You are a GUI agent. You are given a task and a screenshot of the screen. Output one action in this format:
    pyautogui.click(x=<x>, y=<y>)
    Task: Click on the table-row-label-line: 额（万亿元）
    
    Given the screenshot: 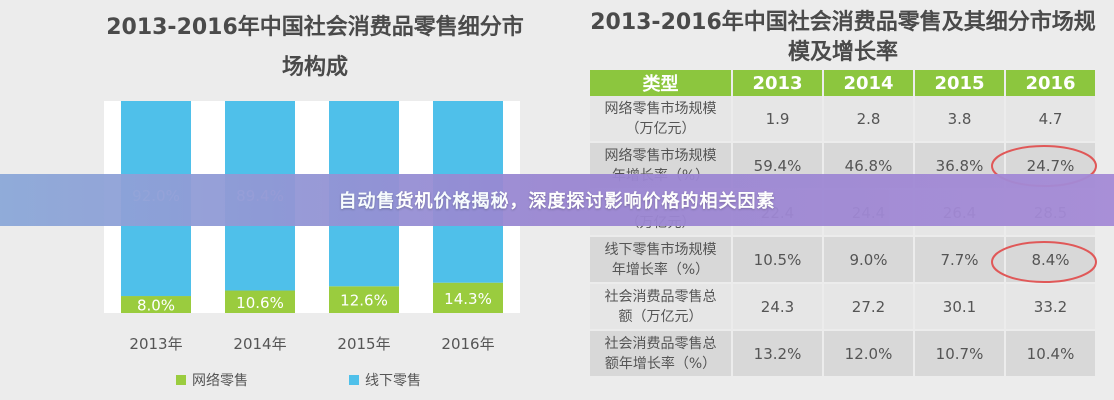 What is the action you would take?
    pyautogui.click(x=660, y=316)
    